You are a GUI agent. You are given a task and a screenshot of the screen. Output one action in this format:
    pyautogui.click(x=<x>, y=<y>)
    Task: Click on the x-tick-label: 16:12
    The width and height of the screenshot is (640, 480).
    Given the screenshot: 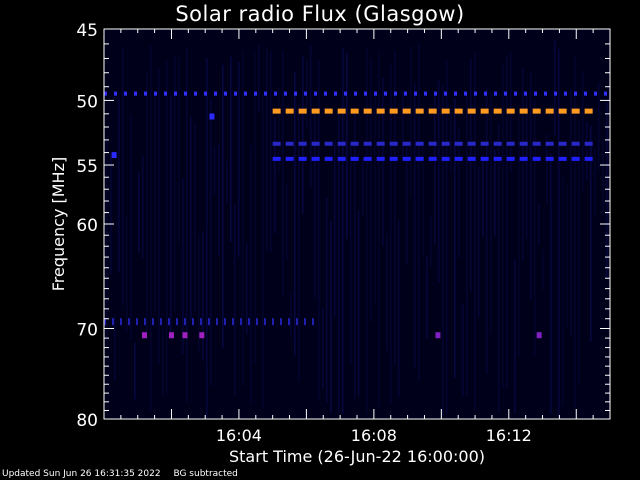 What is the action you would take?
    pyautogui.click(x=509, y=435)
    